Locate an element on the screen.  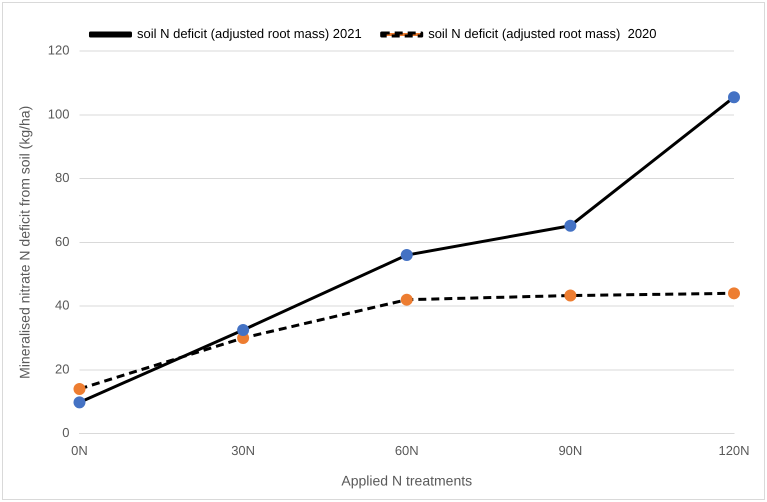
y-tick-label: 60 is located at coordinates (62, 241).